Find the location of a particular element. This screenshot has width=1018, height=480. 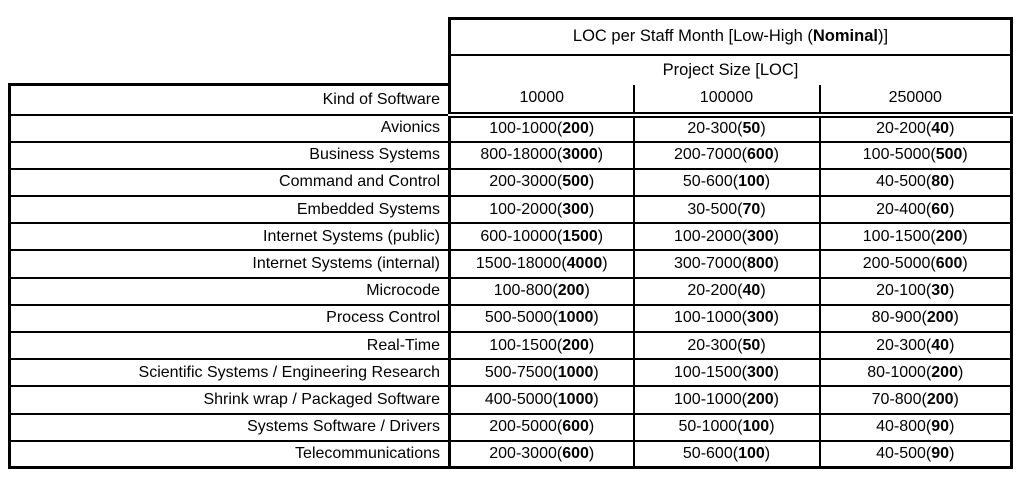

loc-nominal-value: 80 is located at coordinates (940, 182).